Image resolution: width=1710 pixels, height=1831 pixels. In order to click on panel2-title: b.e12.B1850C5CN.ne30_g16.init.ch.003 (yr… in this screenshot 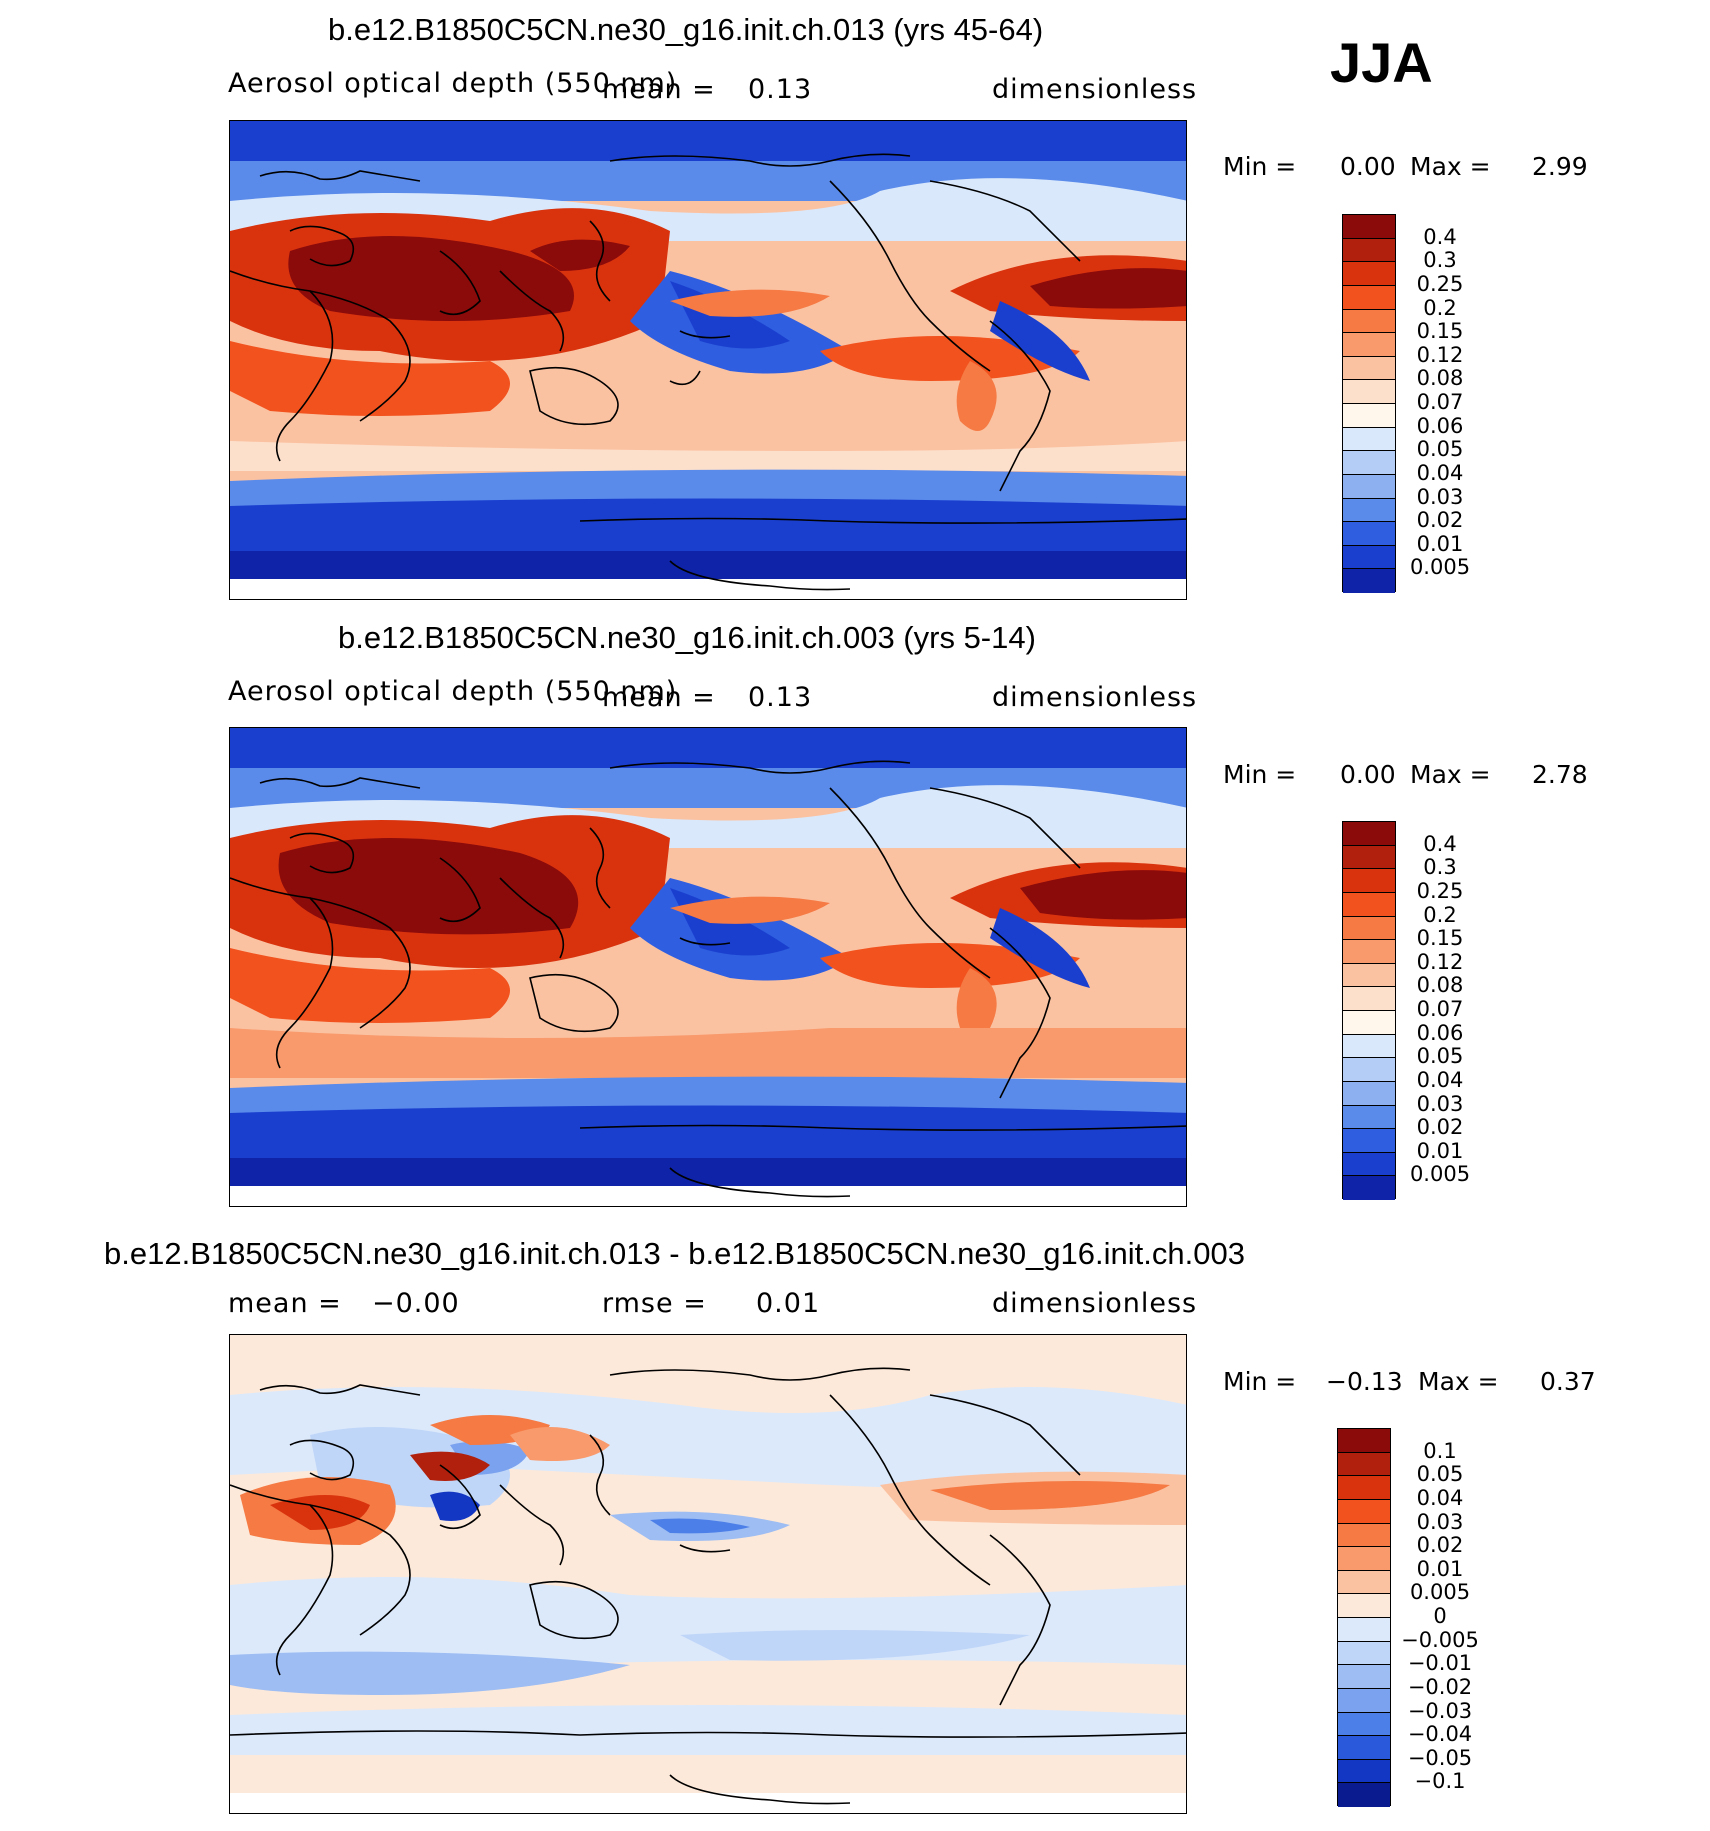, I will do `click(687, 637)`.